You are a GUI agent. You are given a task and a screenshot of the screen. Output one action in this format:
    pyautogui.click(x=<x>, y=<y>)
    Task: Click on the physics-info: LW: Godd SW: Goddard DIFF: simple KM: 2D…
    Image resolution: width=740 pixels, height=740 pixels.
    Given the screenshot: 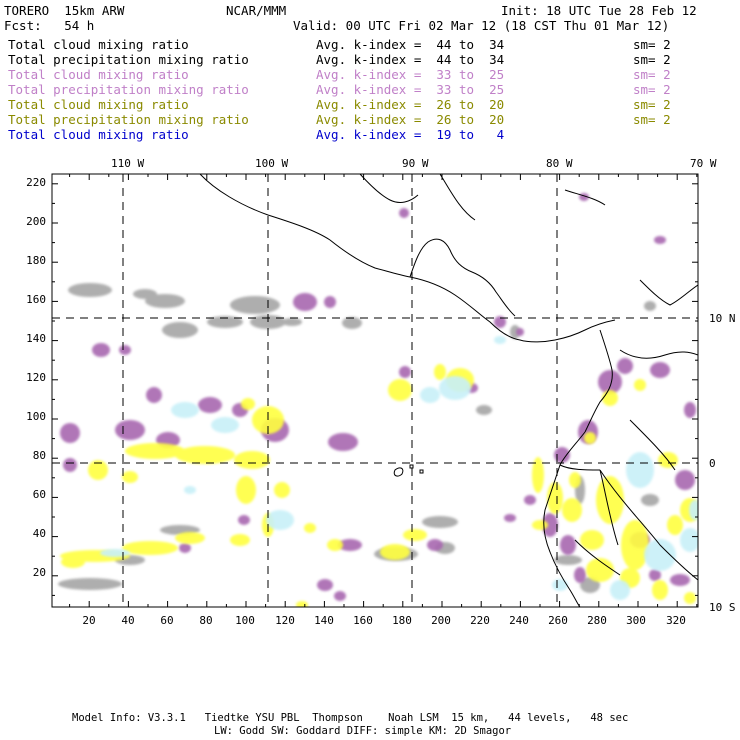 What is the action you would take?
    pyautogui.click(x=363, y=731)
    